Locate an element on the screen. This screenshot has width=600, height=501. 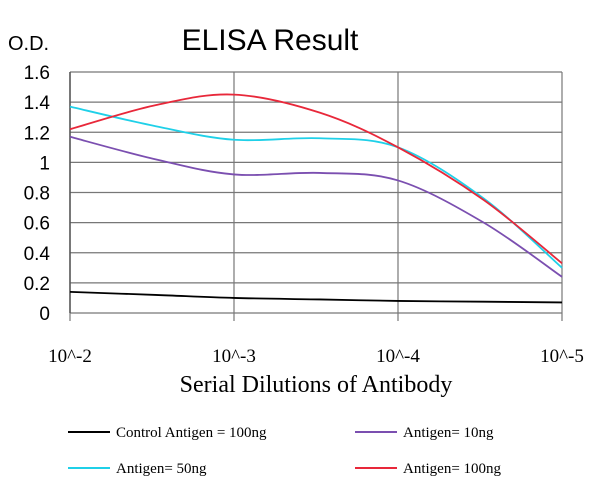
x-tick-label: 10^-4 is located at coordinates (398, 356).